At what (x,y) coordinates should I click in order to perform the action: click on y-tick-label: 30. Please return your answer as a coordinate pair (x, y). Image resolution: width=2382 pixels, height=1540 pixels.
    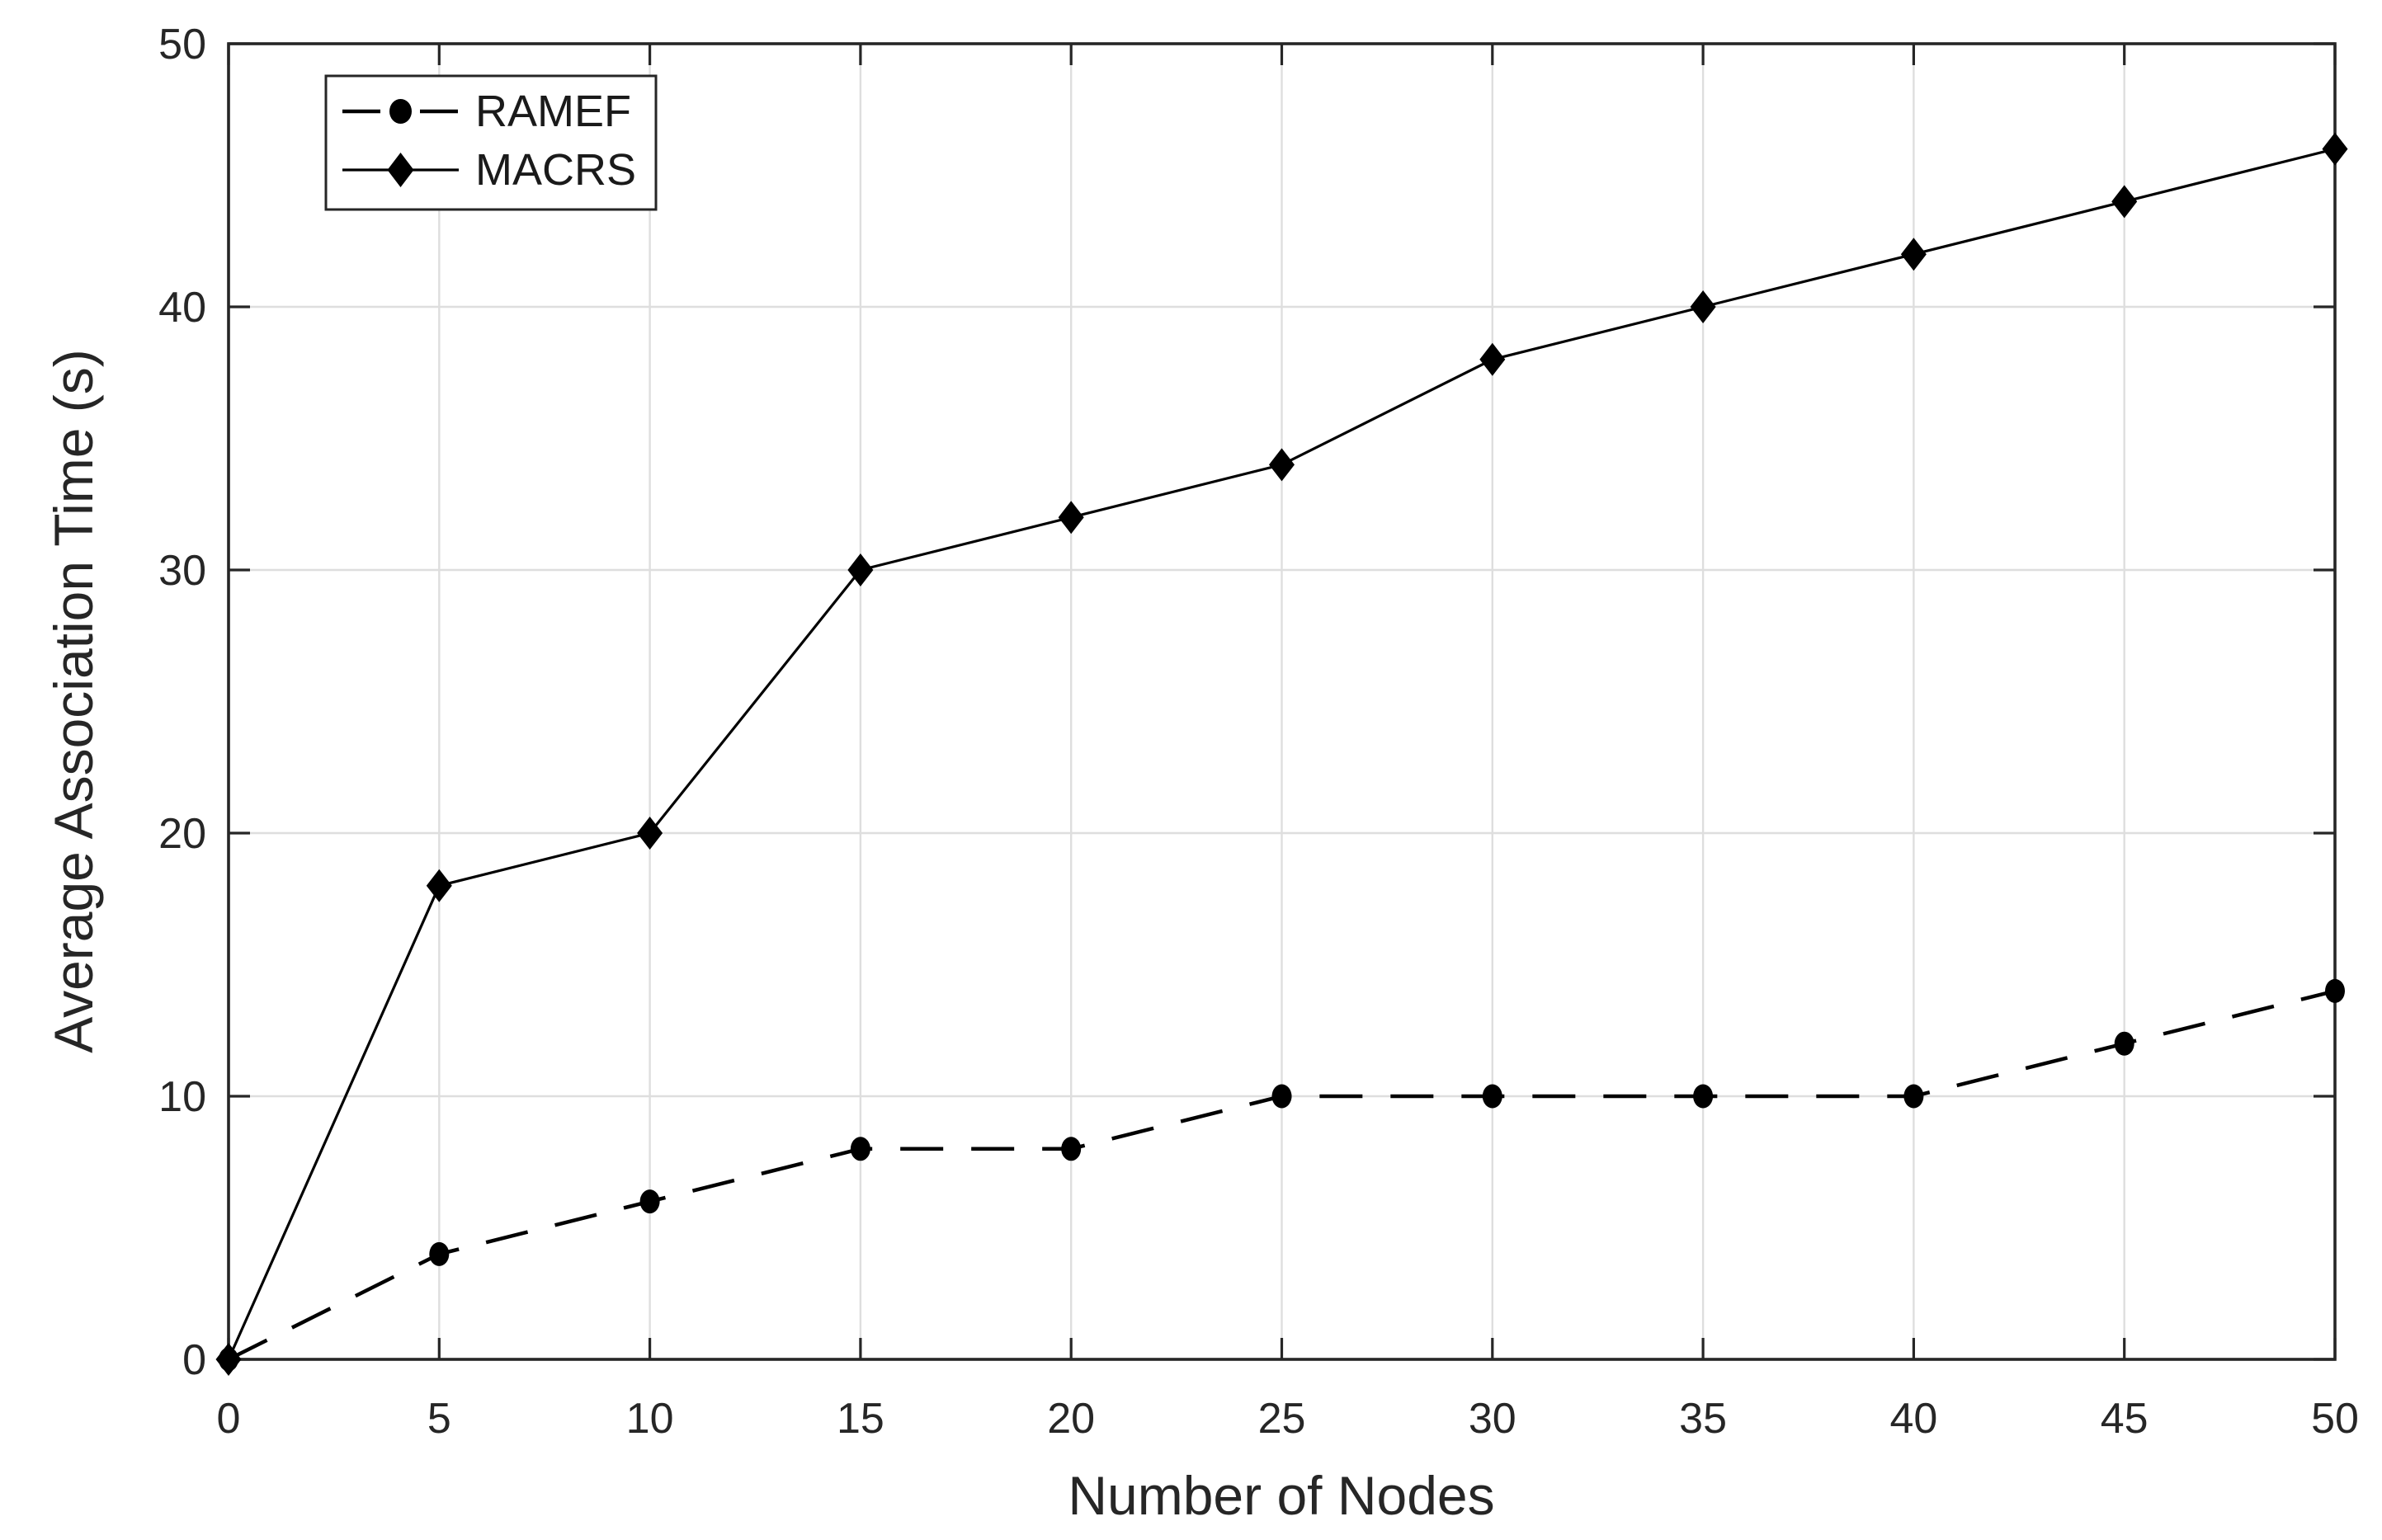
    Looking at the image, I should click on (182, 571).